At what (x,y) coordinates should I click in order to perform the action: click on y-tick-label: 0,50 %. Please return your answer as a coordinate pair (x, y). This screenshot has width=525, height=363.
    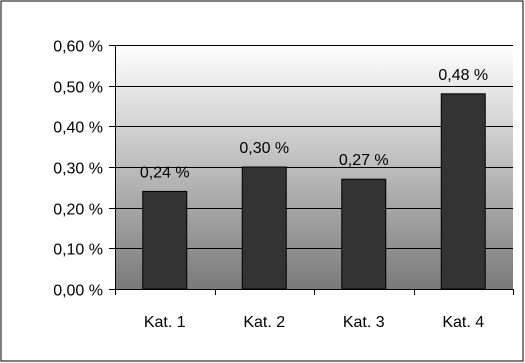
    Looking at the image, I should click on (78, 88).